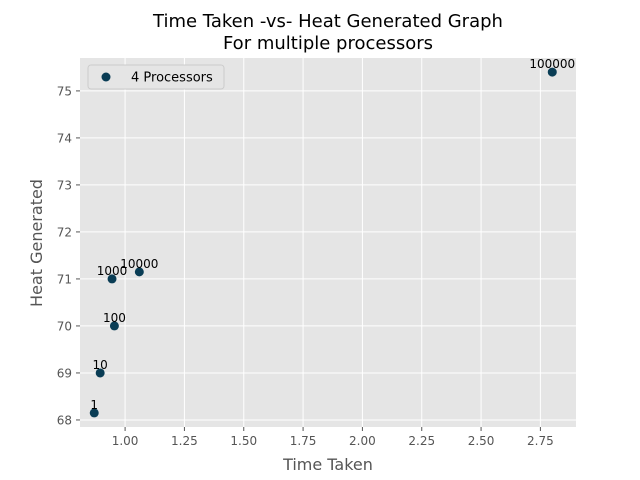  What do you see at coordinates (64, 91) in the screenshot?
I see `y-tick-label: 75` at bounding box center [64, 91].